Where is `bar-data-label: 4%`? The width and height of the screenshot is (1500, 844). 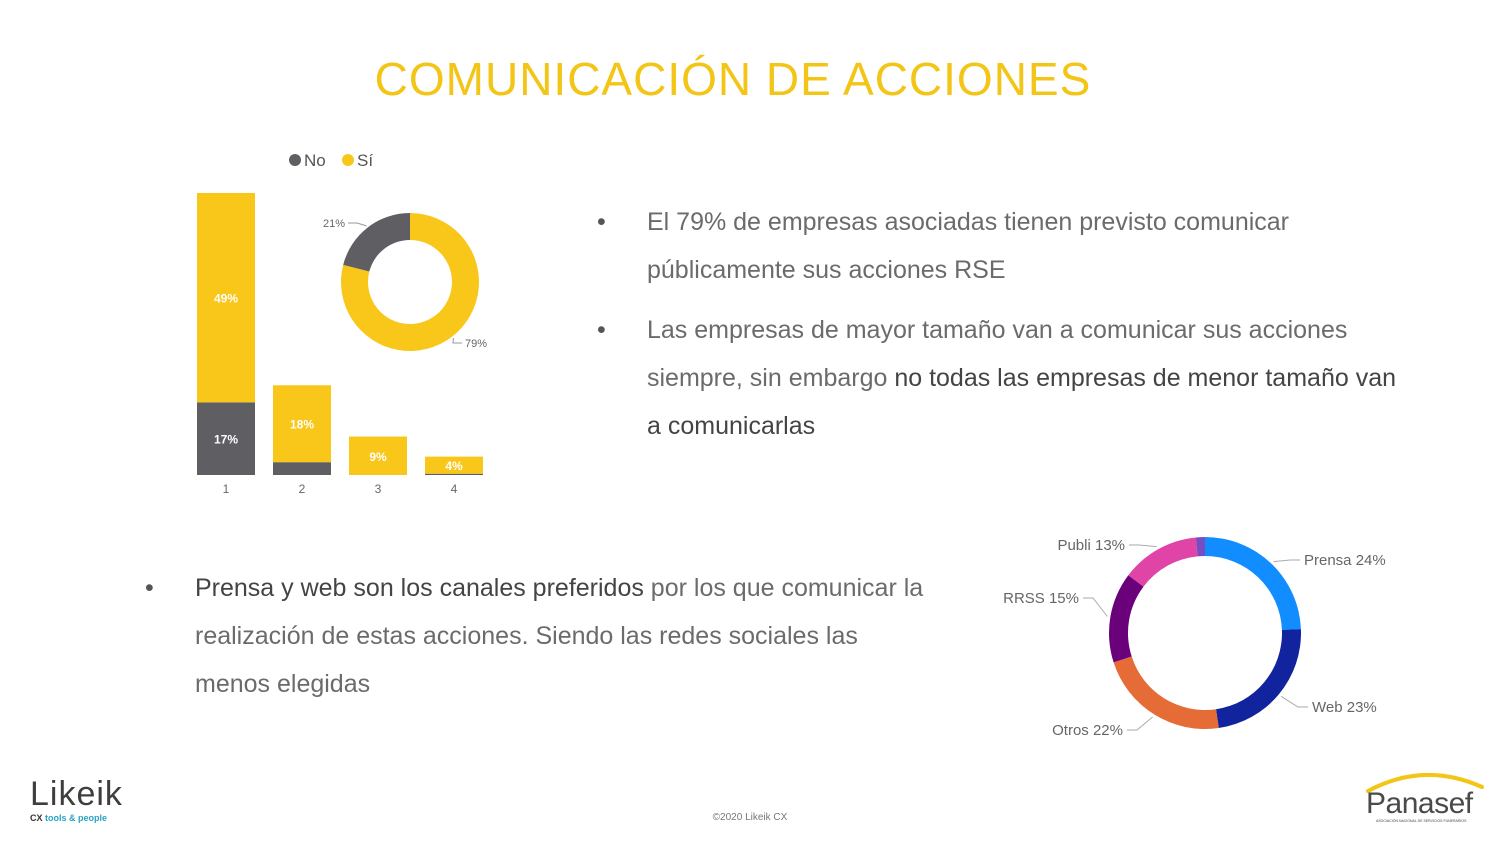
bar-data-label: 4% is located at coordinates (454, 466).